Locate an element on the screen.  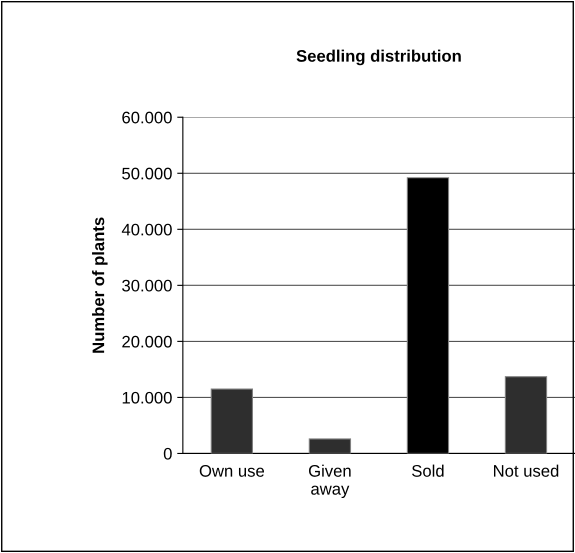
x-tick-label: Sold is located at coordinates (428, 470).